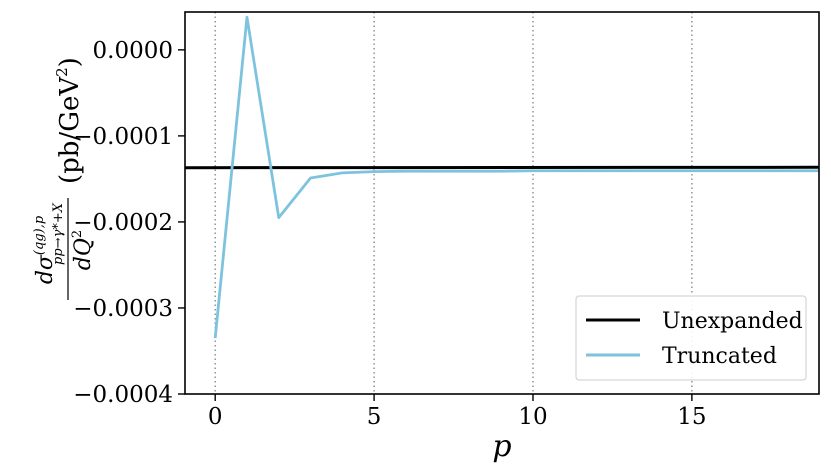 Image resolution: width=831 pixels, height=473 pixels. I want to click on legend: Unexpanded Truncated, so click(691, 338).